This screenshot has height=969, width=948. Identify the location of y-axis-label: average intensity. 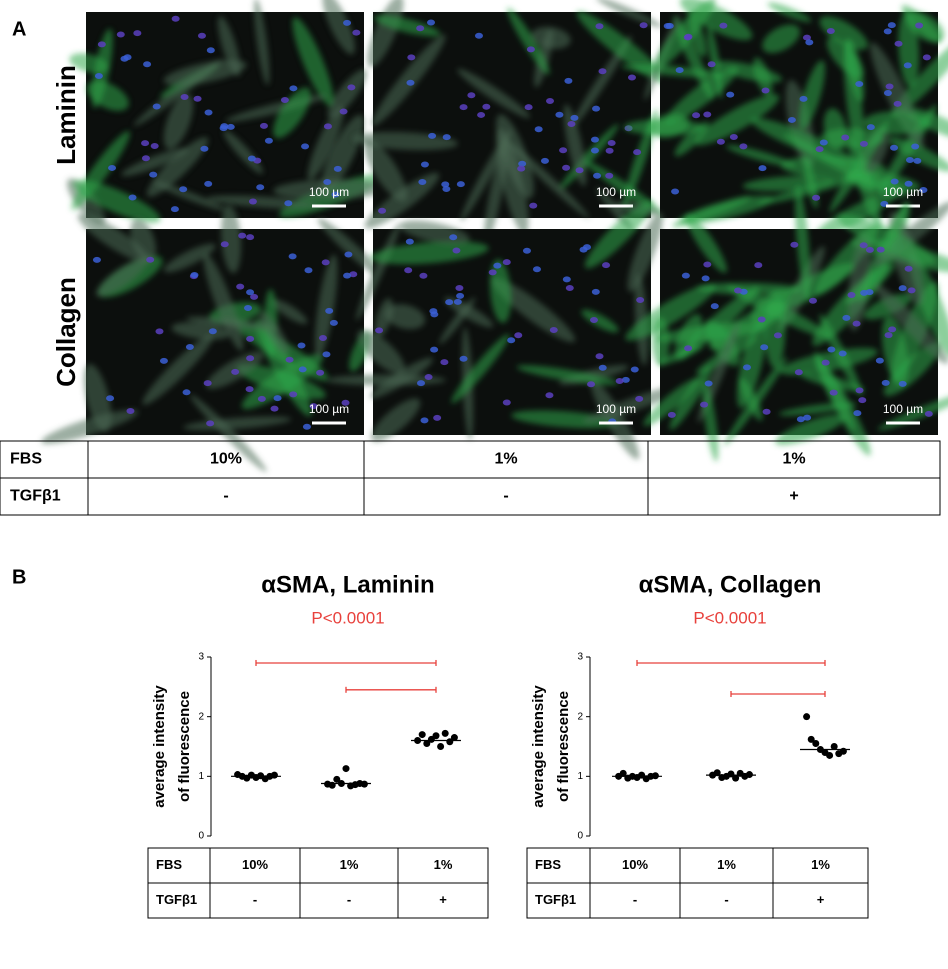
(538, 746).